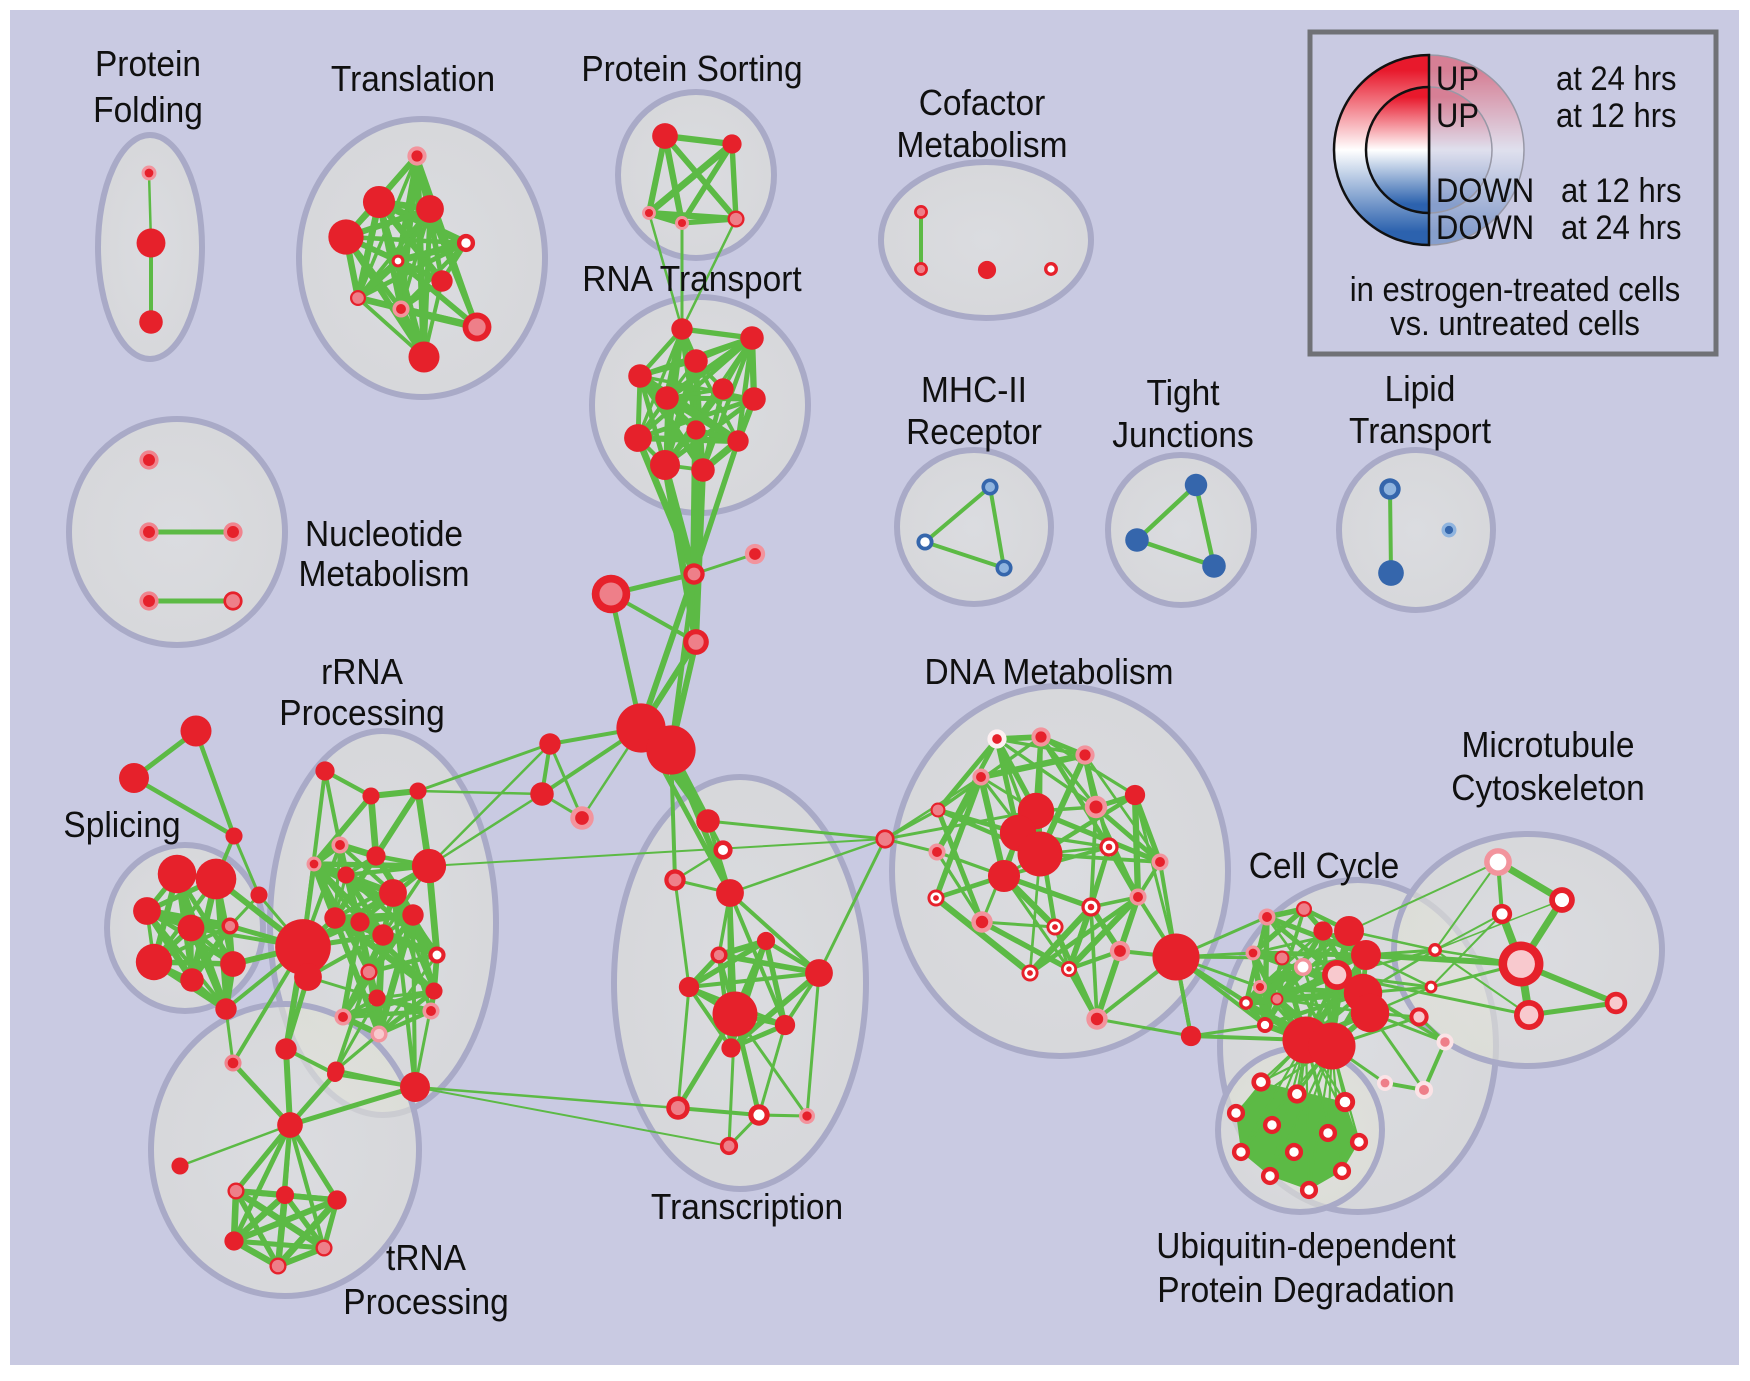 The image size is (1750, 1381). What do you see at coordinates (1420, 430) in the screenshot?
I see `svg-text: Transport` at bounding box center [1420, 430].